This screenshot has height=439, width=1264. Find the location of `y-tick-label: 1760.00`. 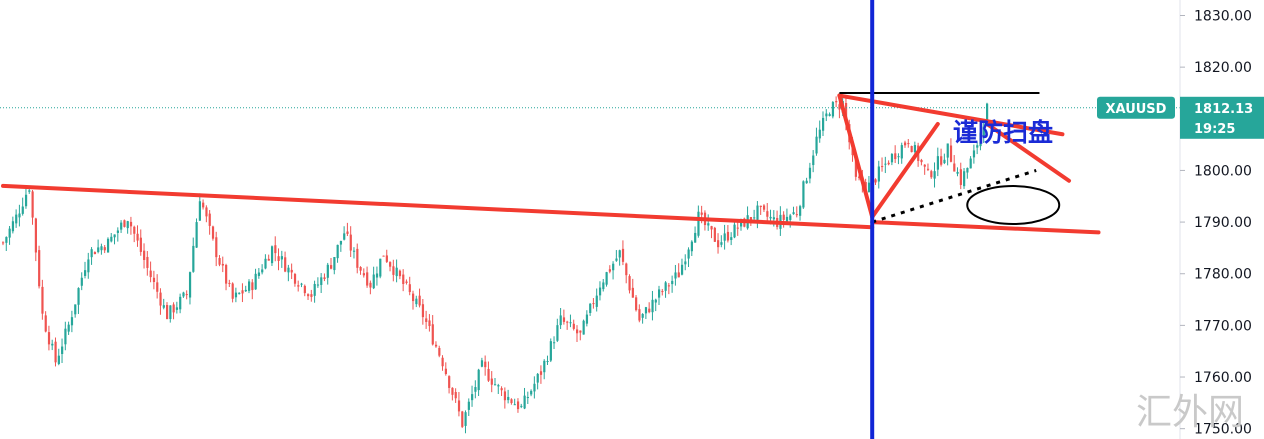

y-tick-label: 1760.00 is located at coordinates (1223, 378).